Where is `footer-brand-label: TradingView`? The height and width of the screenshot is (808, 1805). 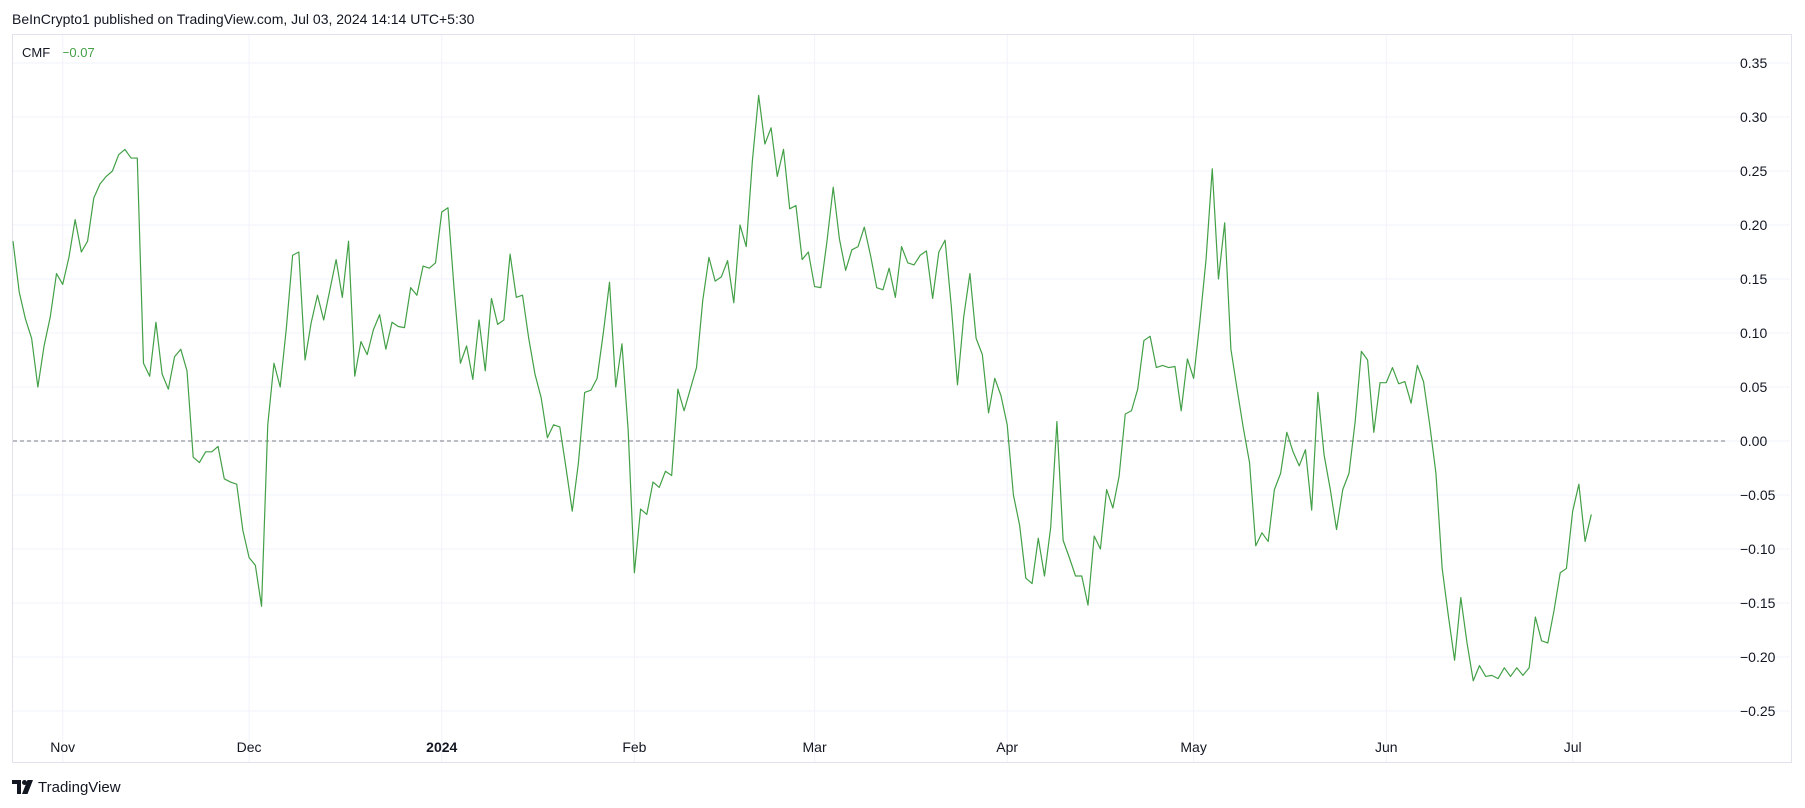 footer-brand-label: TradingView is located at coordinates (79, 787).